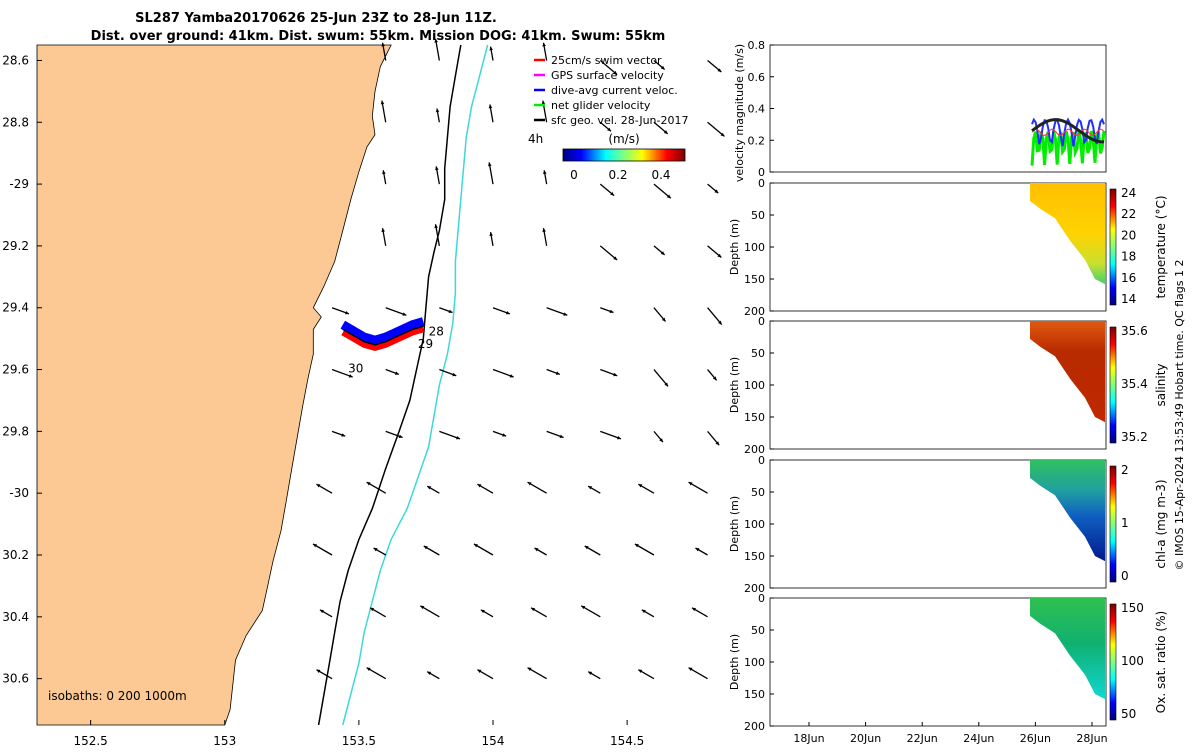  I want to click on colorbar-label: (m/s), so click(623, 139).